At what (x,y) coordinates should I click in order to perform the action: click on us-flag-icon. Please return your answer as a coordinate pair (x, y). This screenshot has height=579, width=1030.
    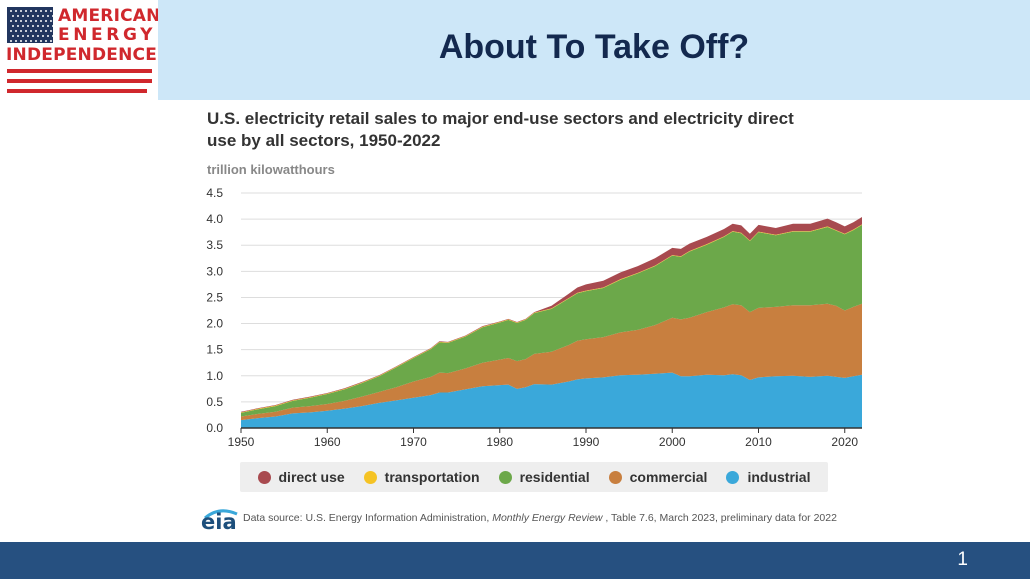
    Looking at the image, I should click on (30, 25).